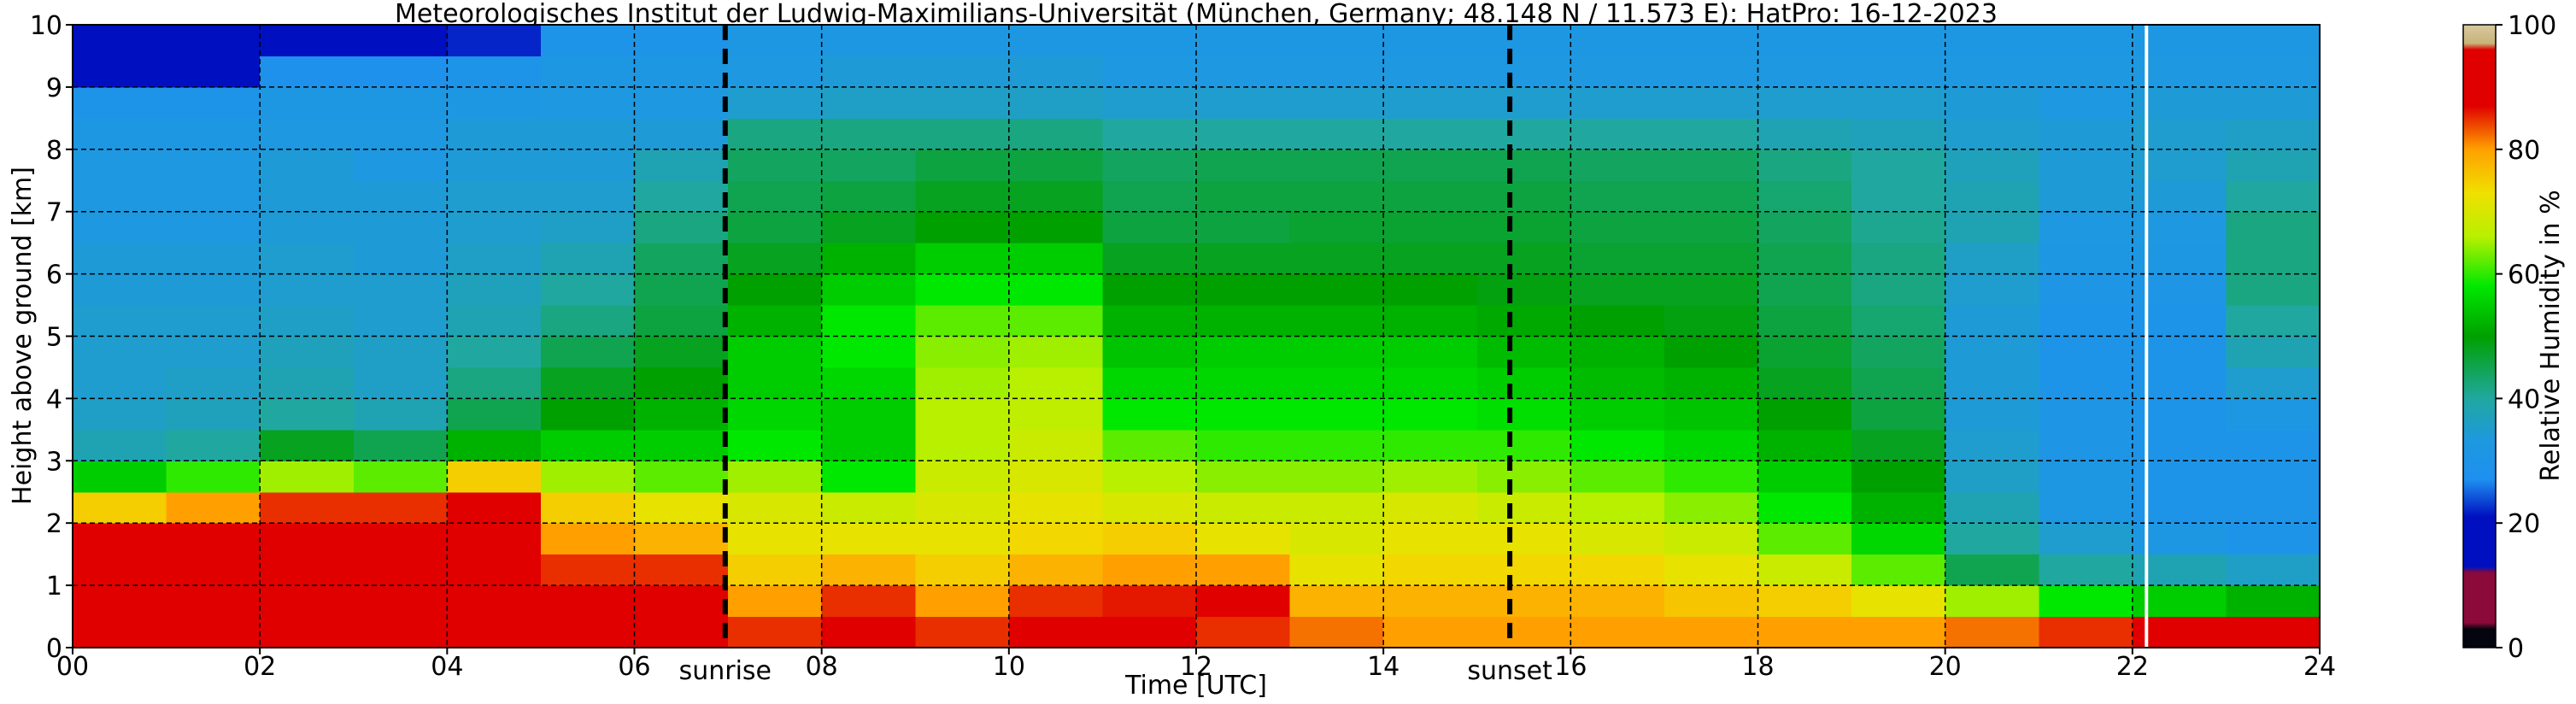 The image size is (2576, 704). I want to click on x-tick-label: 24, so click(2319, 667).